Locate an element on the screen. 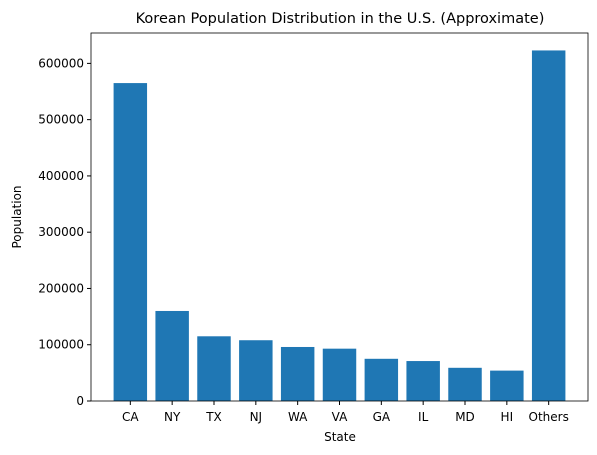 Image resolution: width=597 pixels, height=455 pixels. y-tick-label: 600000 is located at coordinates (61, 63).